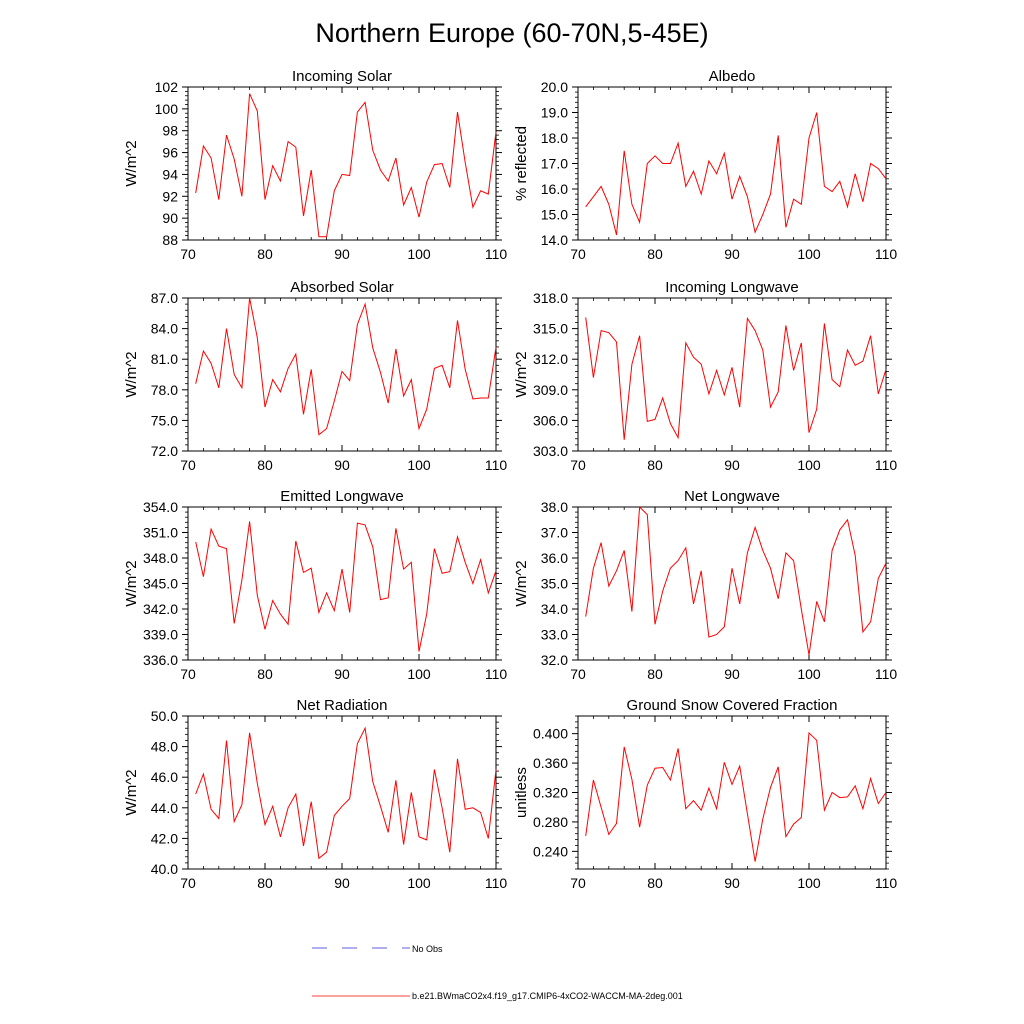 The height and width of the screenshot is (1024, 1024). I want to click on y-tick-label: 75.0, so click(164, 420).